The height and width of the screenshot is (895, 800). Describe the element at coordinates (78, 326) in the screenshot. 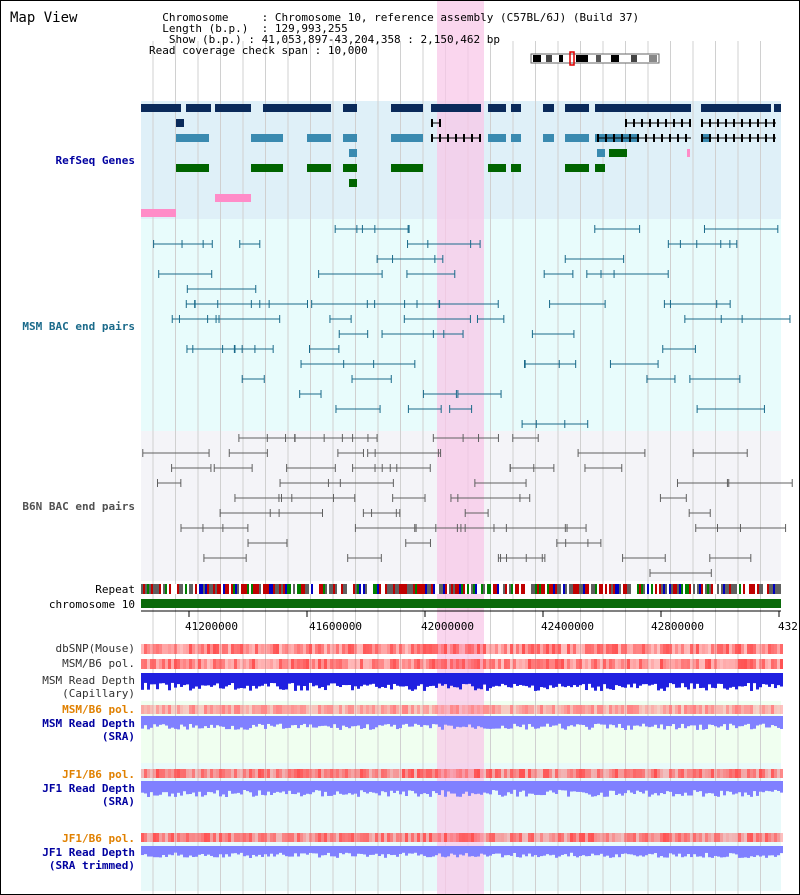

I see `msm-bac-label: MSM BAC end pairs` at that location.